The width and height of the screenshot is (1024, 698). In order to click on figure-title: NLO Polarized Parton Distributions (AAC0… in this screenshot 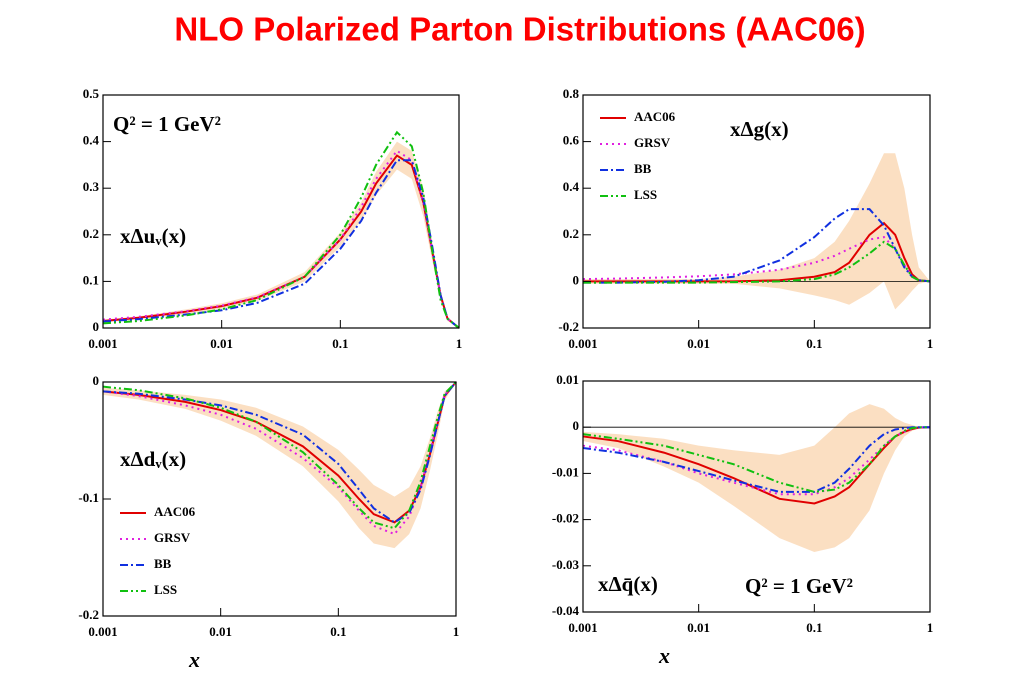, I will do `click(519, 29)`.